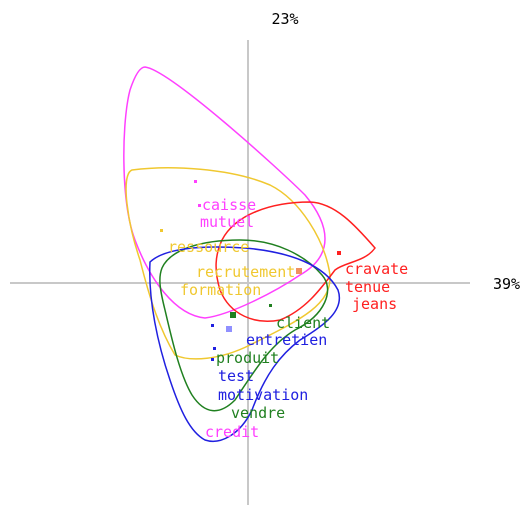 The height and width of the screenshot is (509, 531). I want to click on word-label: ressource, so click(208, 247).